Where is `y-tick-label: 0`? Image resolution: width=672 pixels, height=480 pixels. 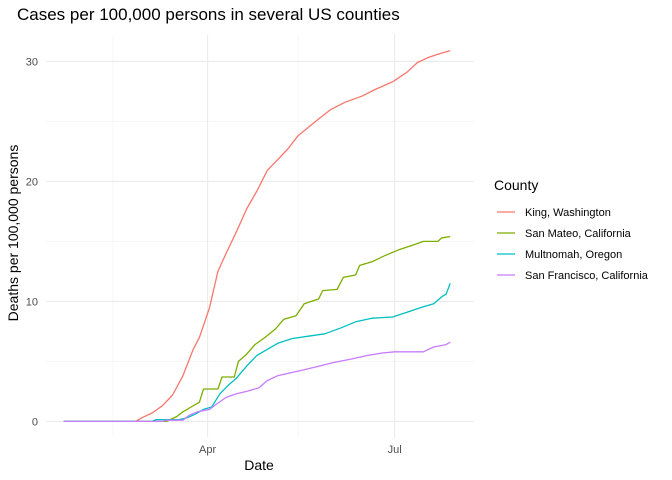 y-tick-label: 0 is located at coordinates (35, 422).